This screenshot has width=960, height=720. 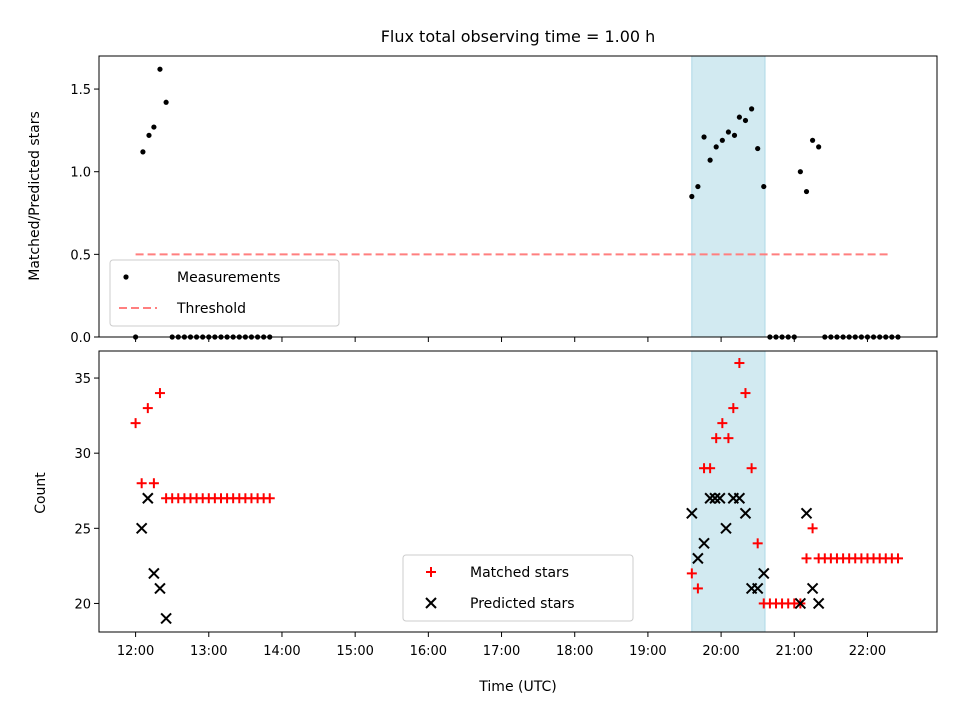 I want to click on x-tick-label: 19:00, so click(x=647, y=651).